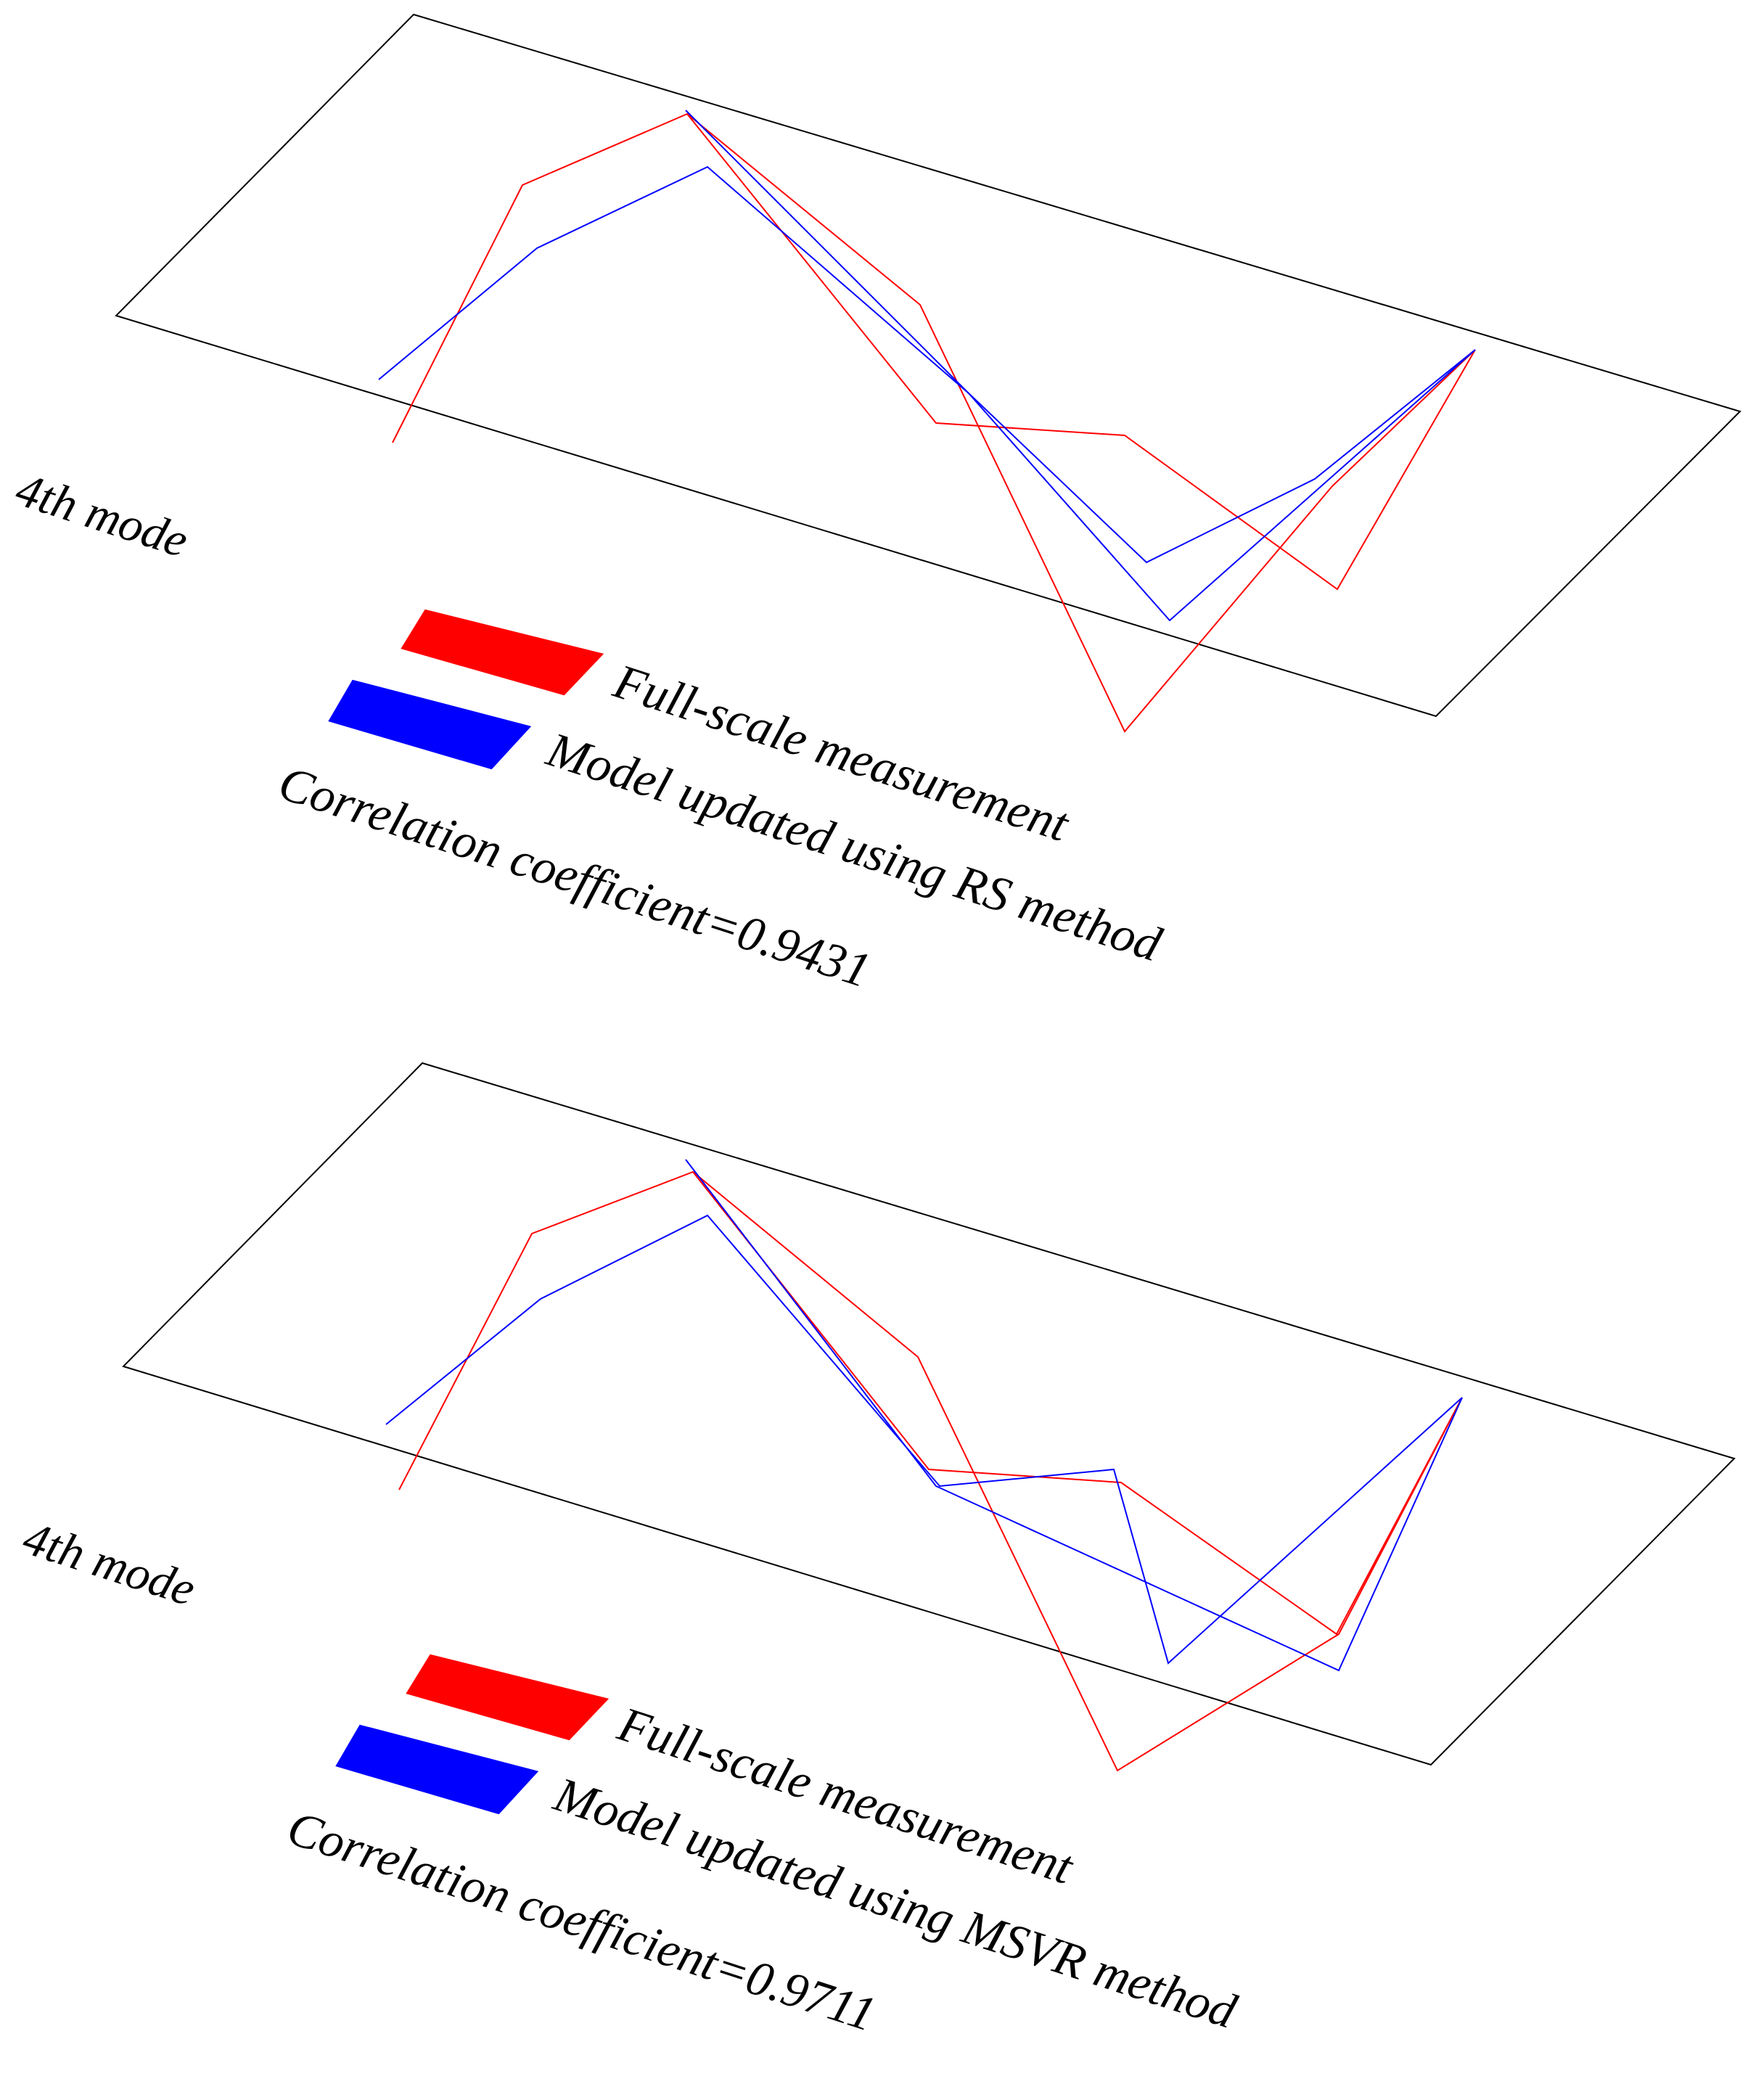 The height and width of the screenshot is (2100, 1748). What do you see at coordinates (581, 1921) in the screenshot?
I see `correlation-coefficient: Correlation coefficient=0.9711` at bounding box center [581, 1921].